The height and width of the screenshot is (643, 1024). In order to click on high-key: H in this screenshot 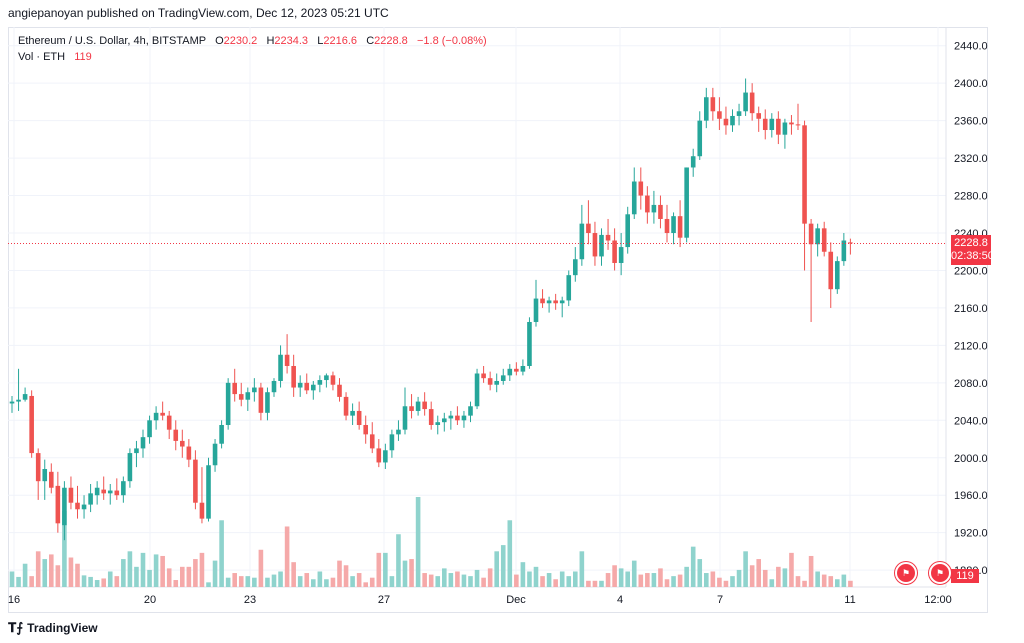, I will do `click(270, 41)`.